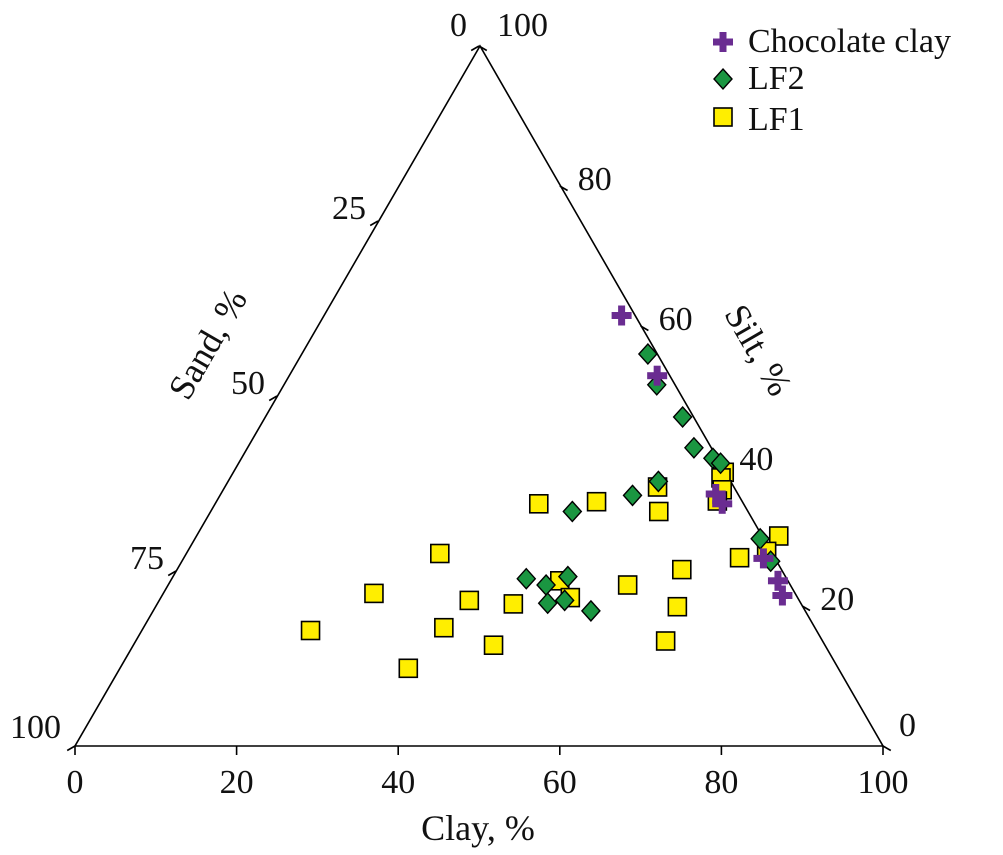 The image size is (1003, 855). What do you see at coordinates (883, 782) in the screenshot?
I see `clay-tick-label: 100` at bounding box center [883, 782].